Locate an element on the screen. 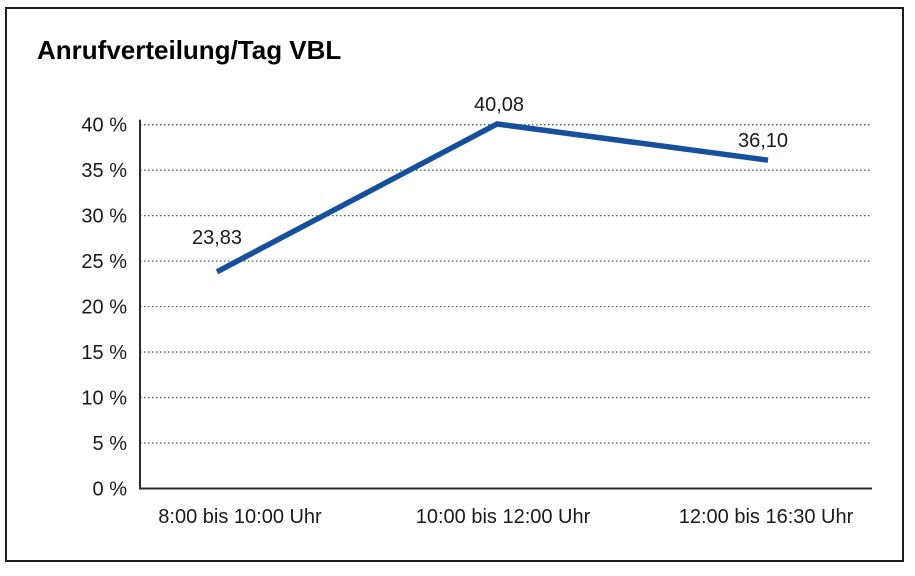 The image size is (915, 576). y-tick-label: 0 % is located at coordinates (110, 490).